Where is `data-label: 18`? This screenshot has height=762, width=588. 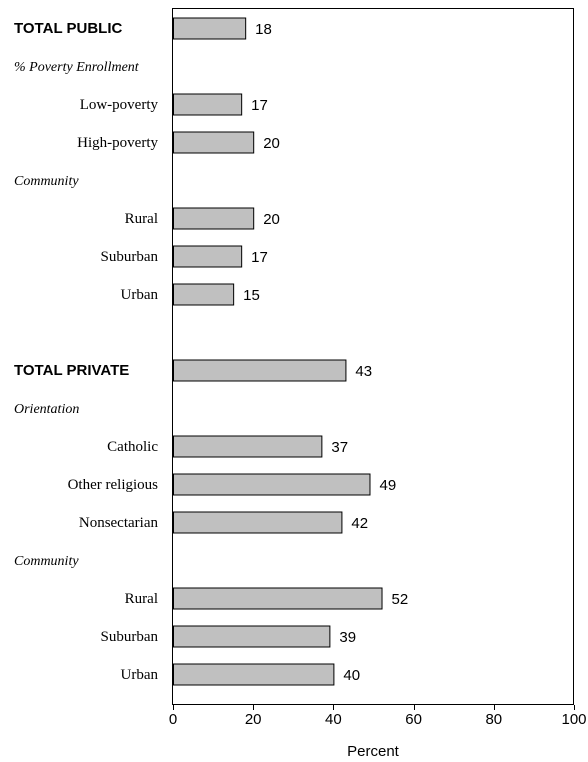
data-label: 18 is located at coordinates (263, 29).